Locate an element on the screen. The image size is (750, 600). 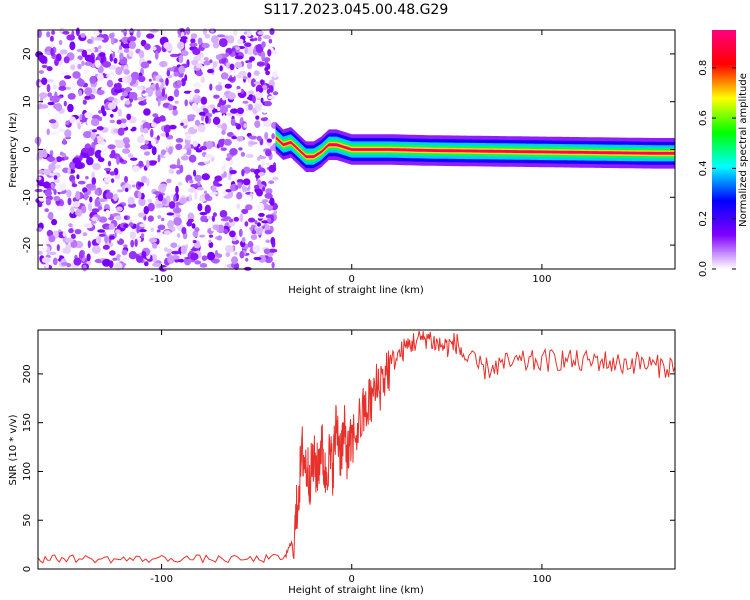
snr-y-tick-label: 150 is located at coordinates (27, 422).